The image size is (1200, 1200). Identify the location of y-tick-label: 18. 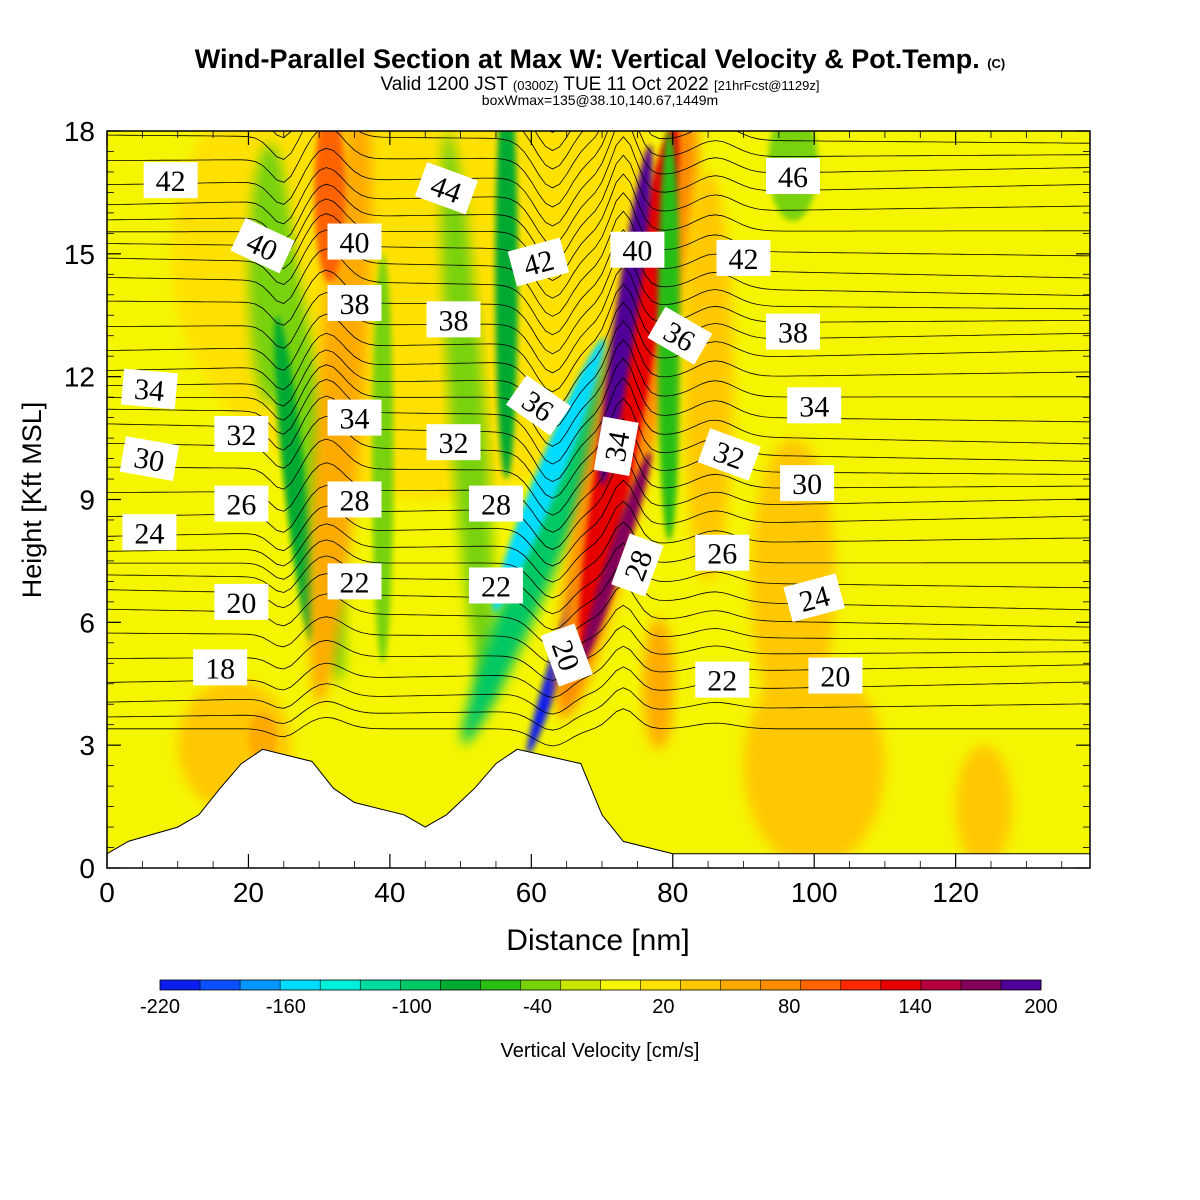
(79, 131).